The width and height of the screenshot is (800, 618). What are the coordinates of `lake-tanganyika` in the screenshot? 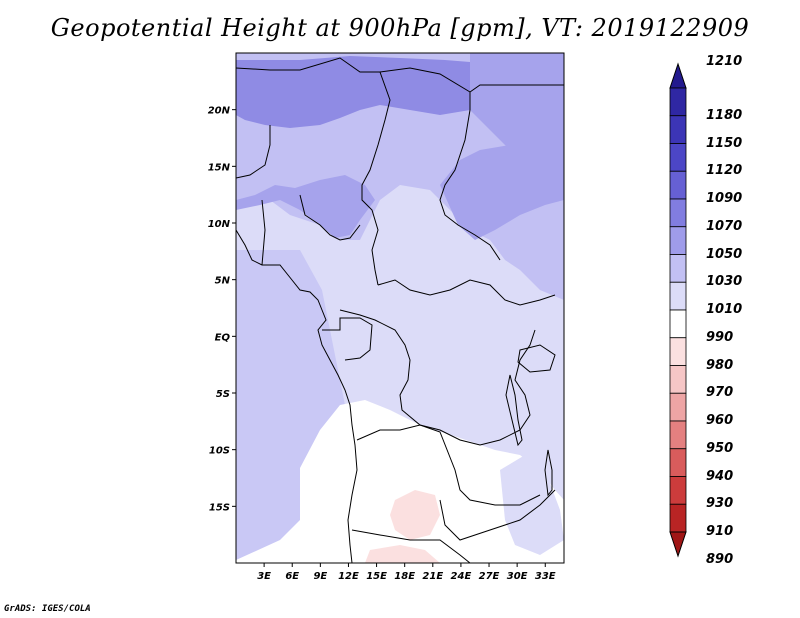 It's located at (514, 410).